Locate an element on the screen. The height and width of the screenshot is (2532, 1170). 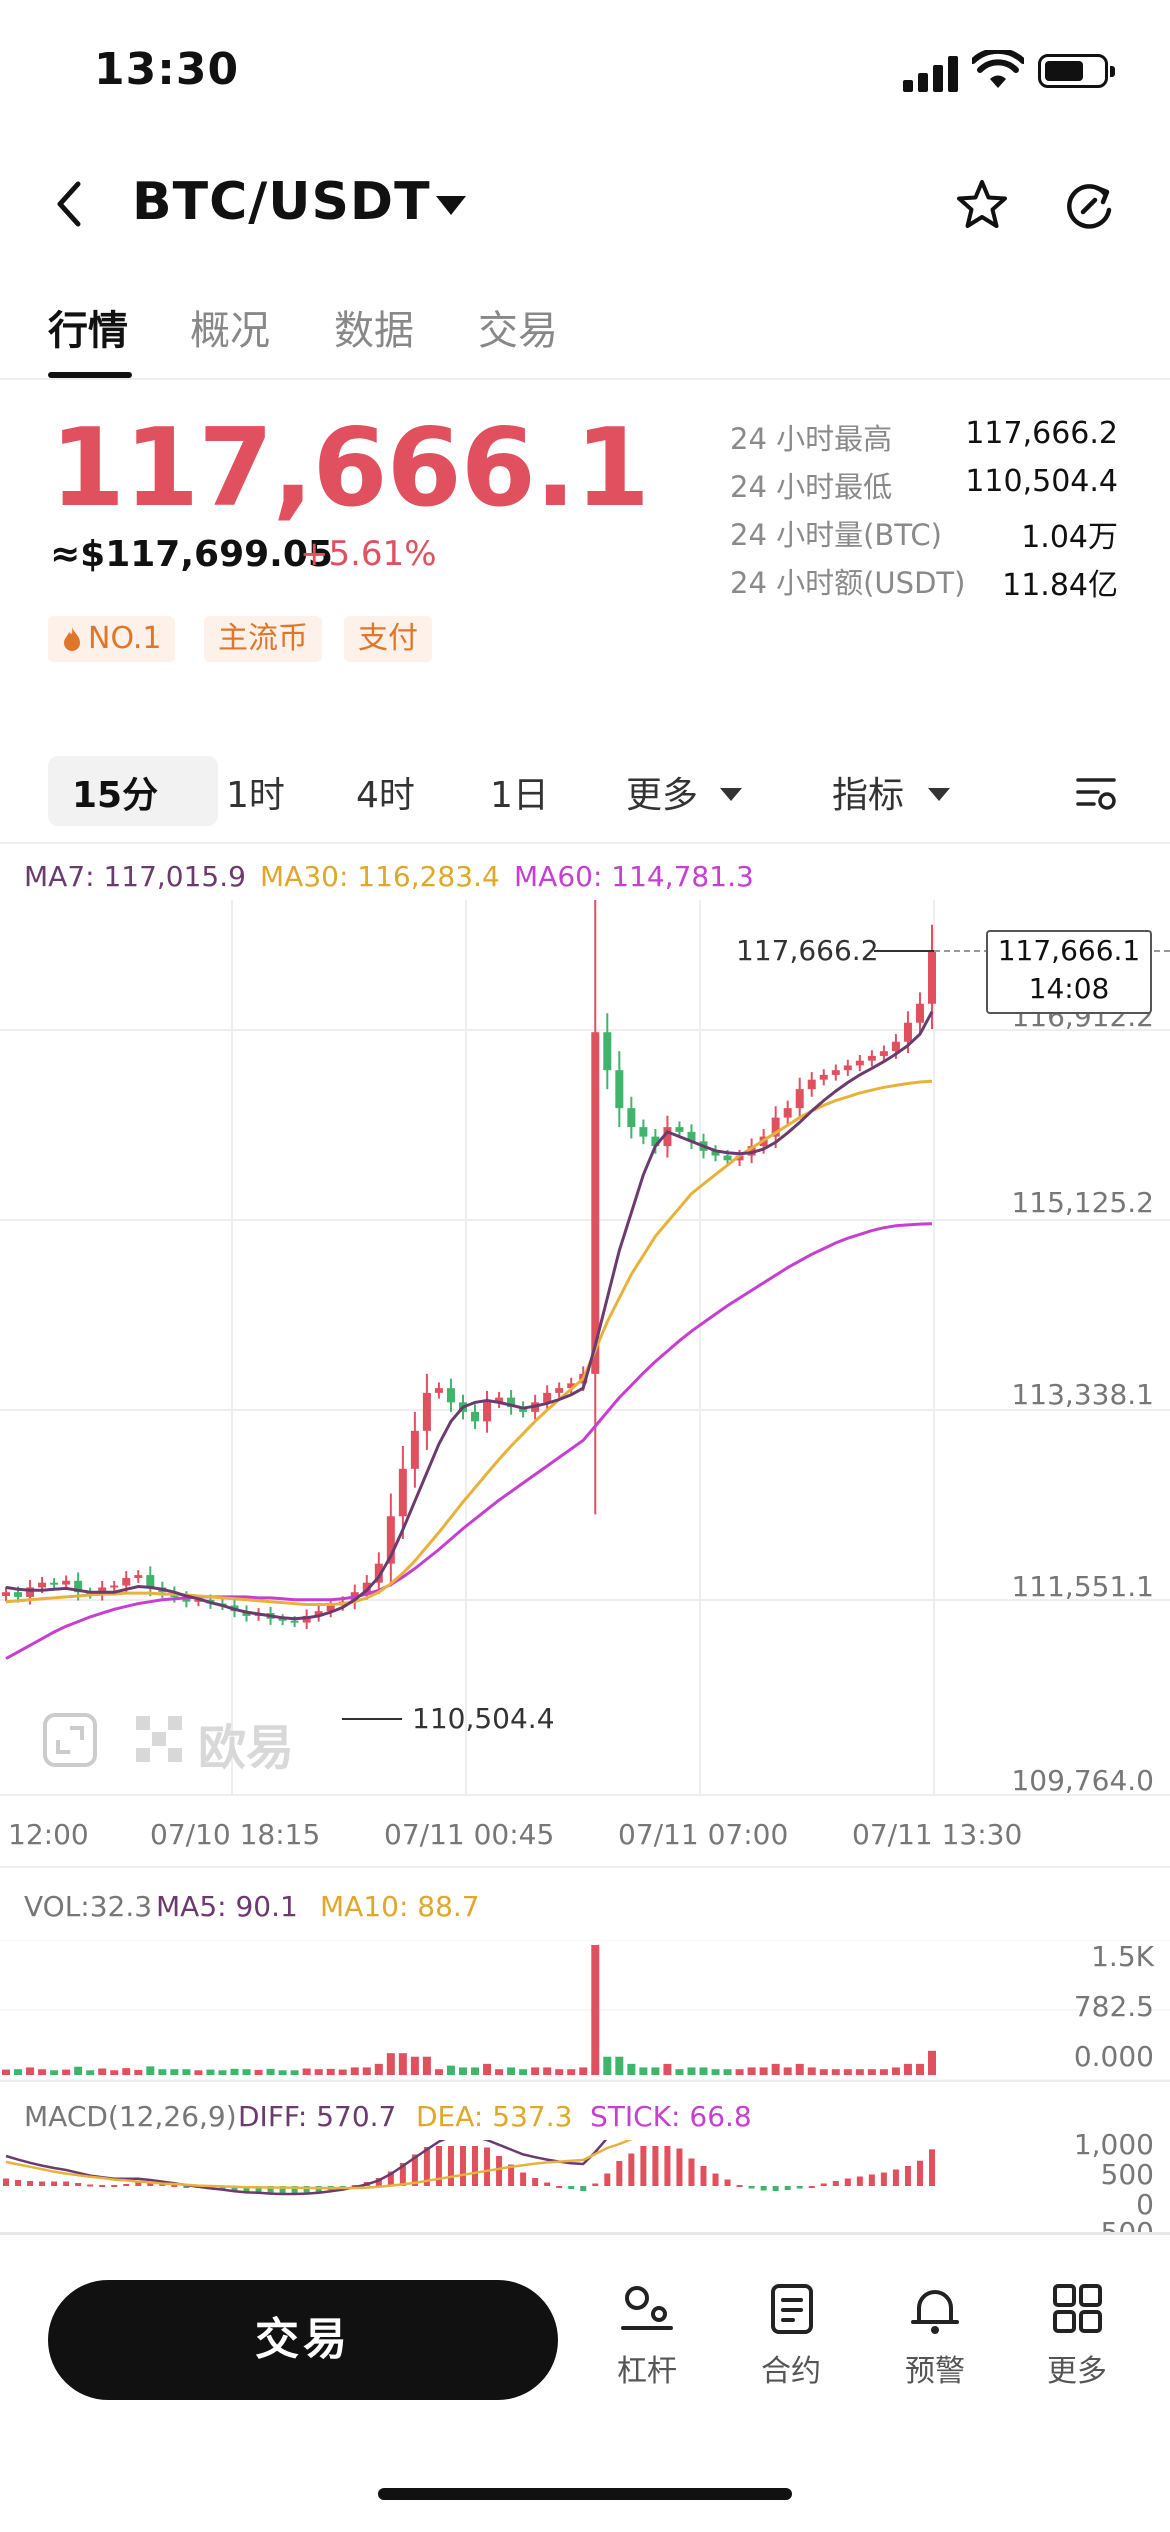
okx-logo-icon is located at coordinates (159, 1739).